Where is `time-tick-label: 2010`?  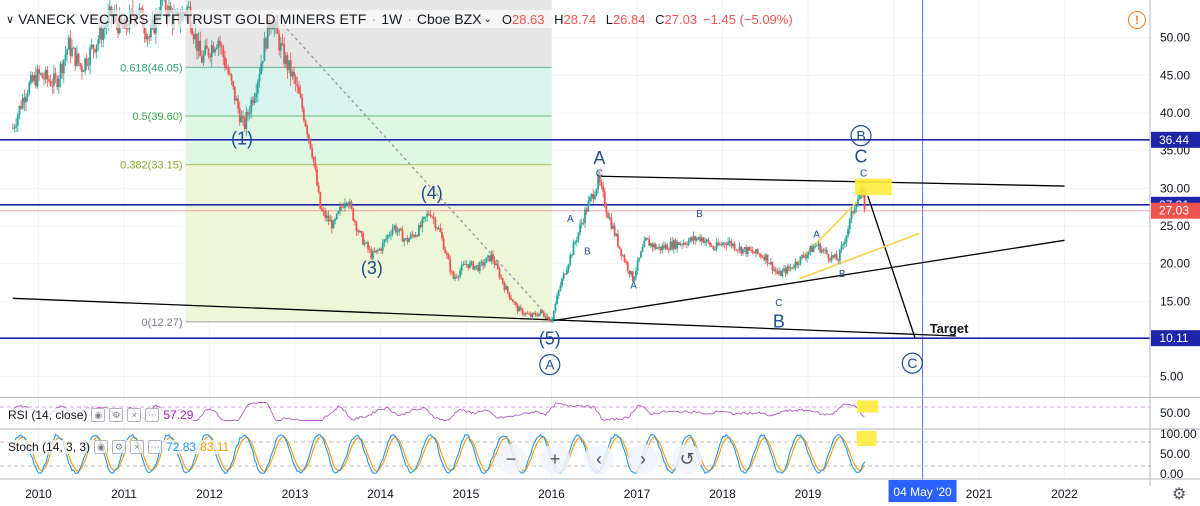
time-tick-label: 2010 is located at coordinates (38, 494).